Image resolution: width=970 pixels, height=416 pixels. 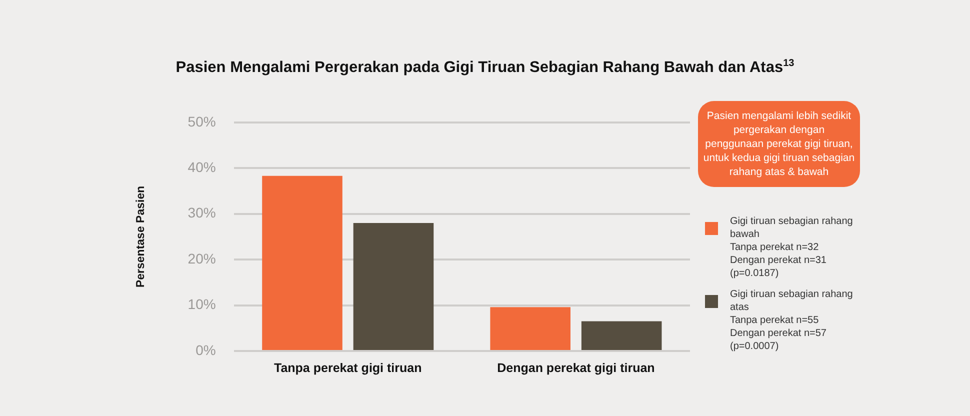 What do you see at coordinates (779, 333) in the screenshot?
I see `text: Tanpa perekat n=55 Dengan perekat n=57 (p=0.0007)` at bounding box center [779, 333].